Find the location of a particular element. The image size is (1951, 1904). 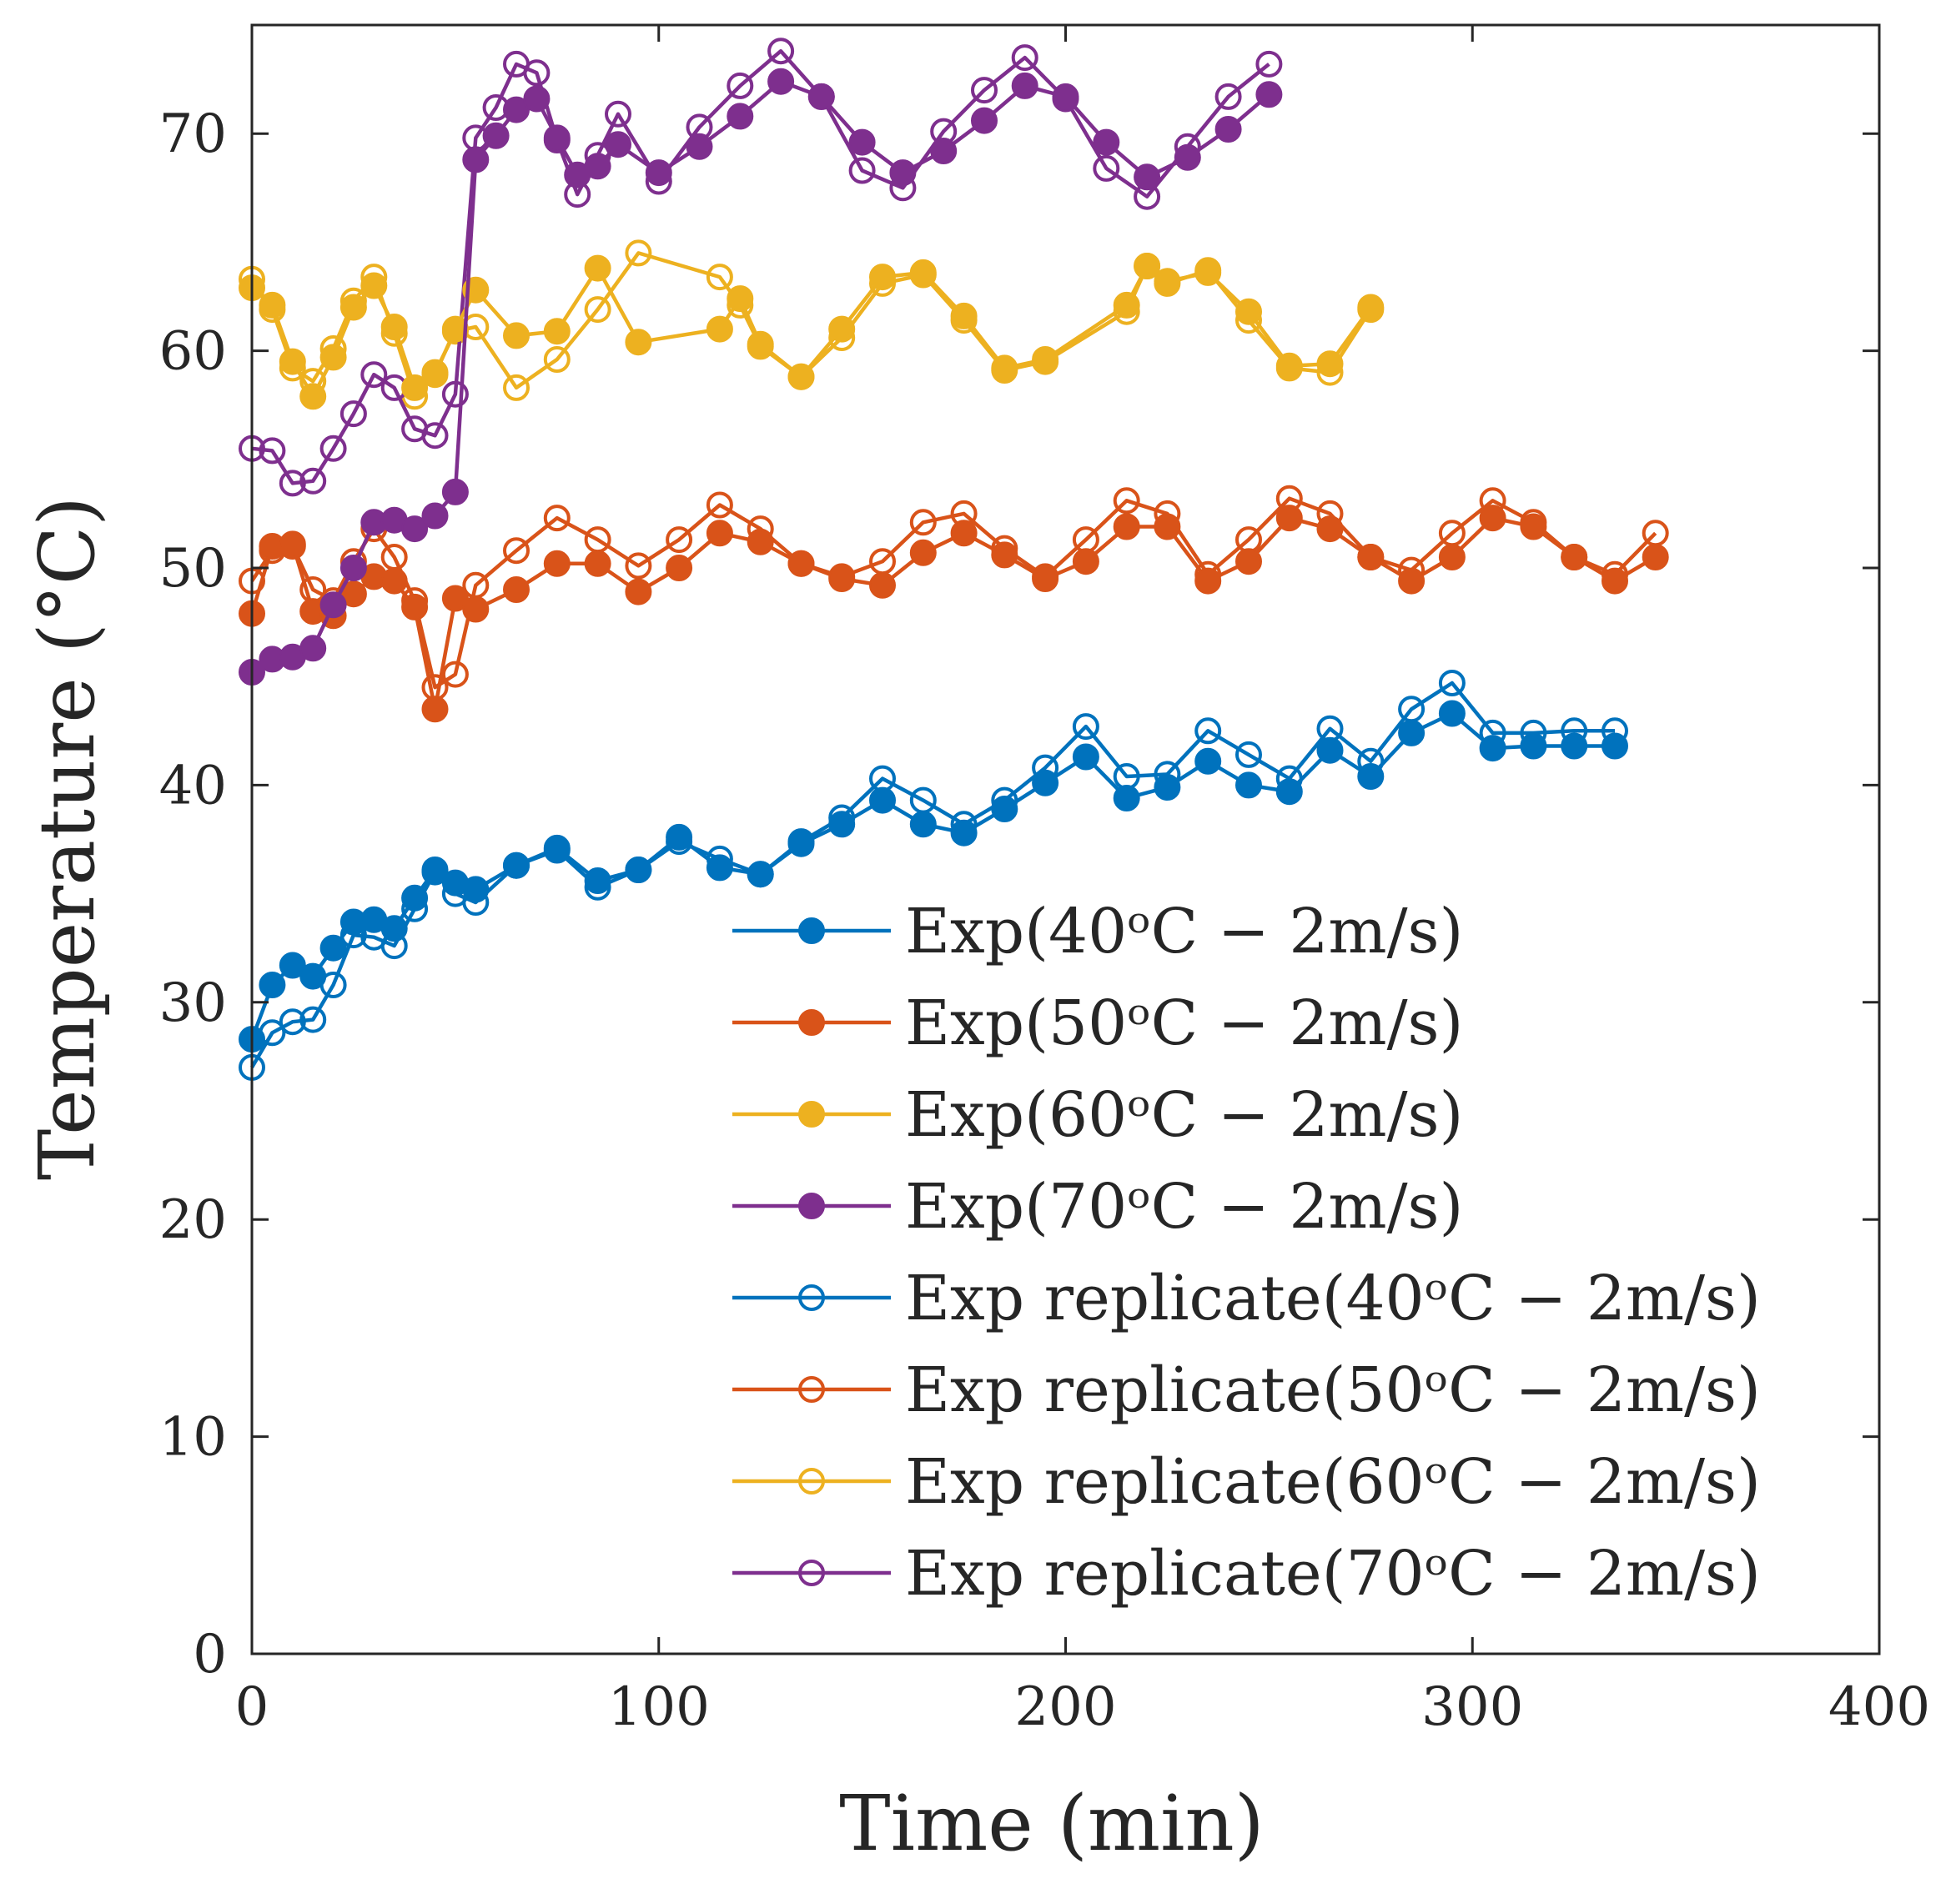

y-tick-label: 70 is located at coordinates (193, 134).